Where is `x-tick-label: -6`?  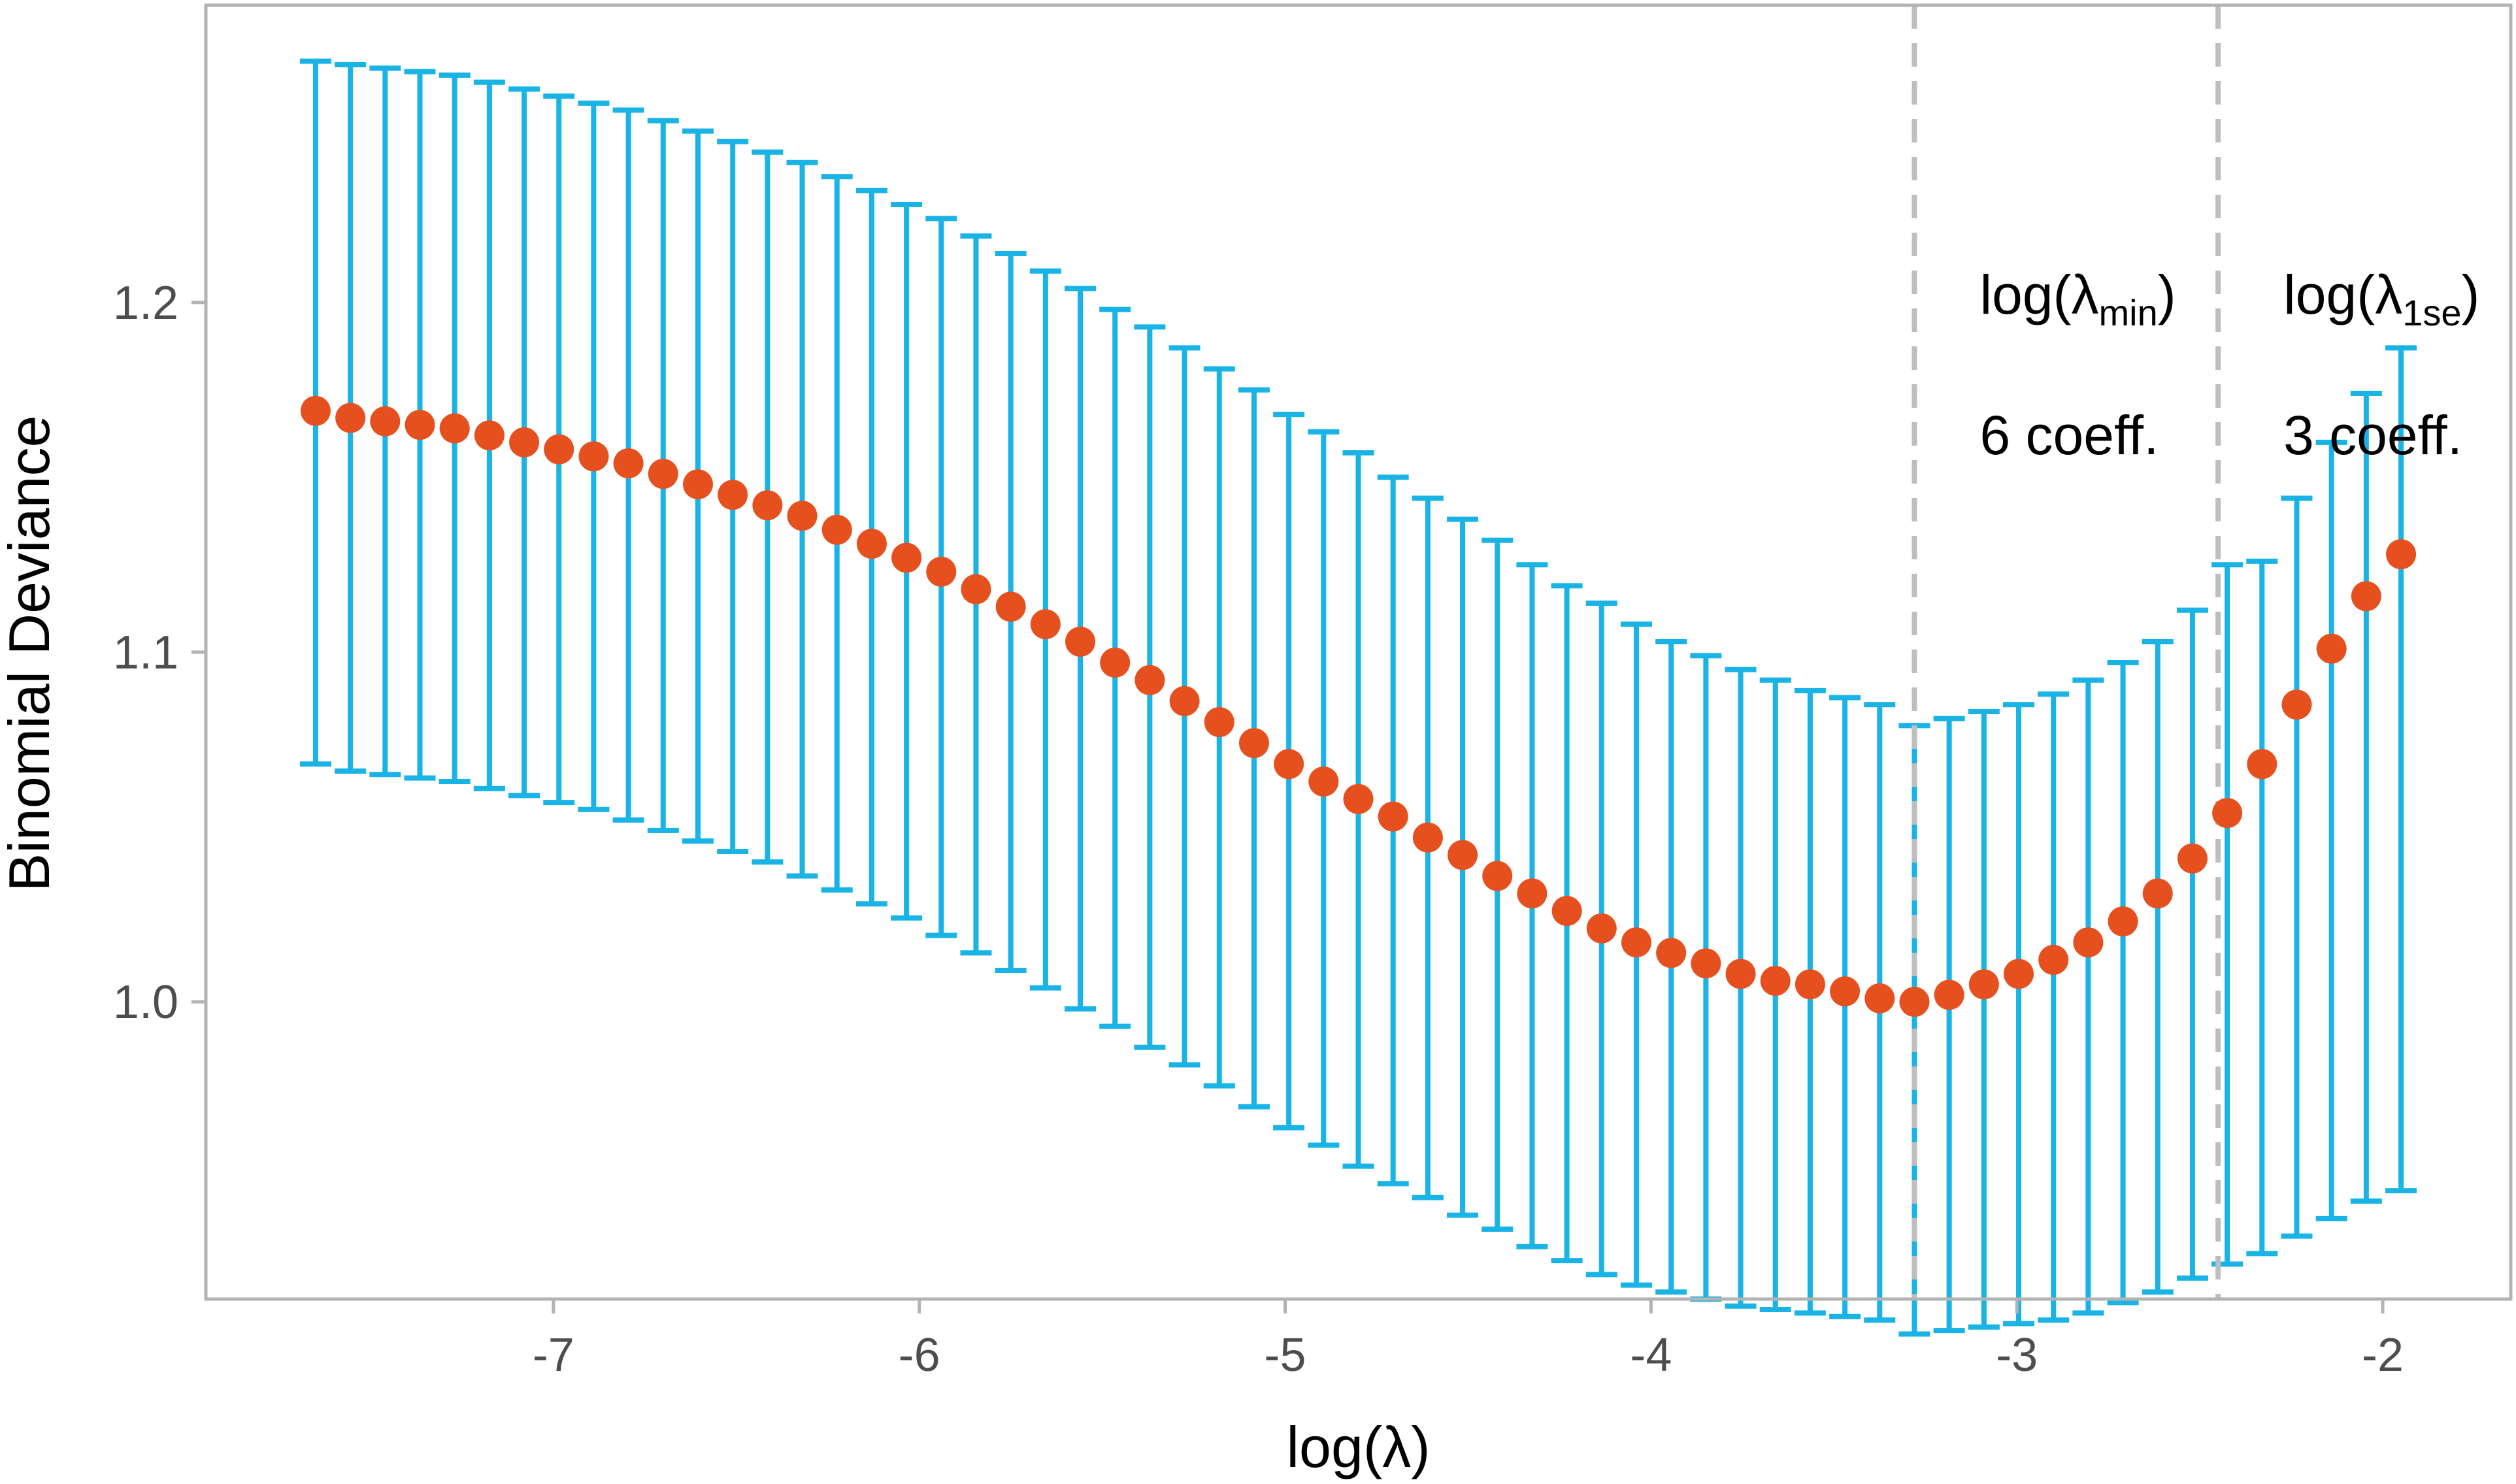
x-tick-label: -6 is located at coordinates (919, 1355).